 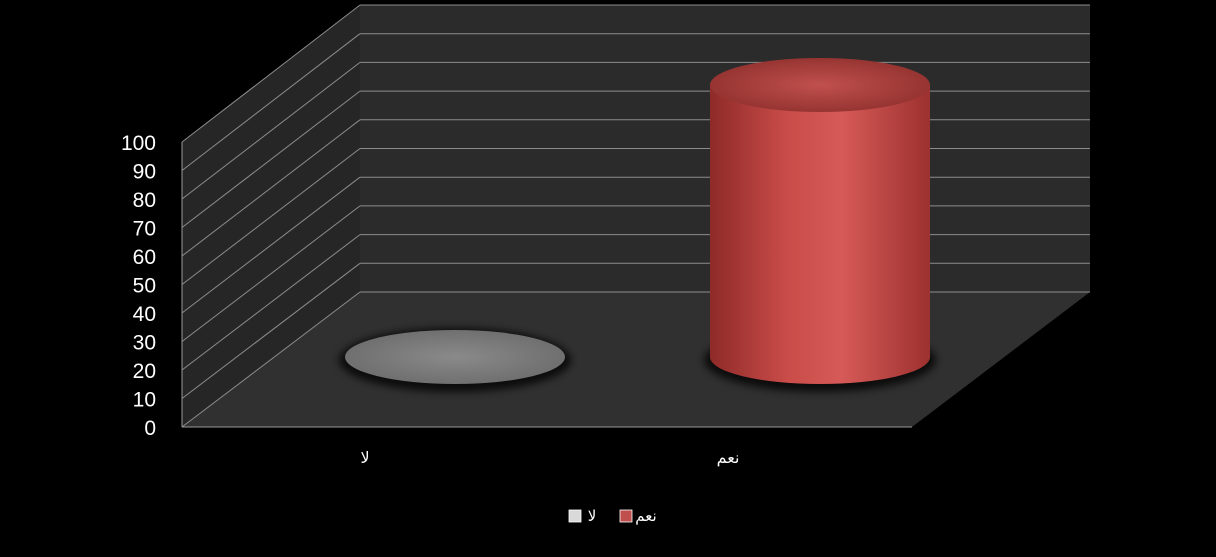 I want to click on x-category-label: نعم, so click(x=728, y=457).